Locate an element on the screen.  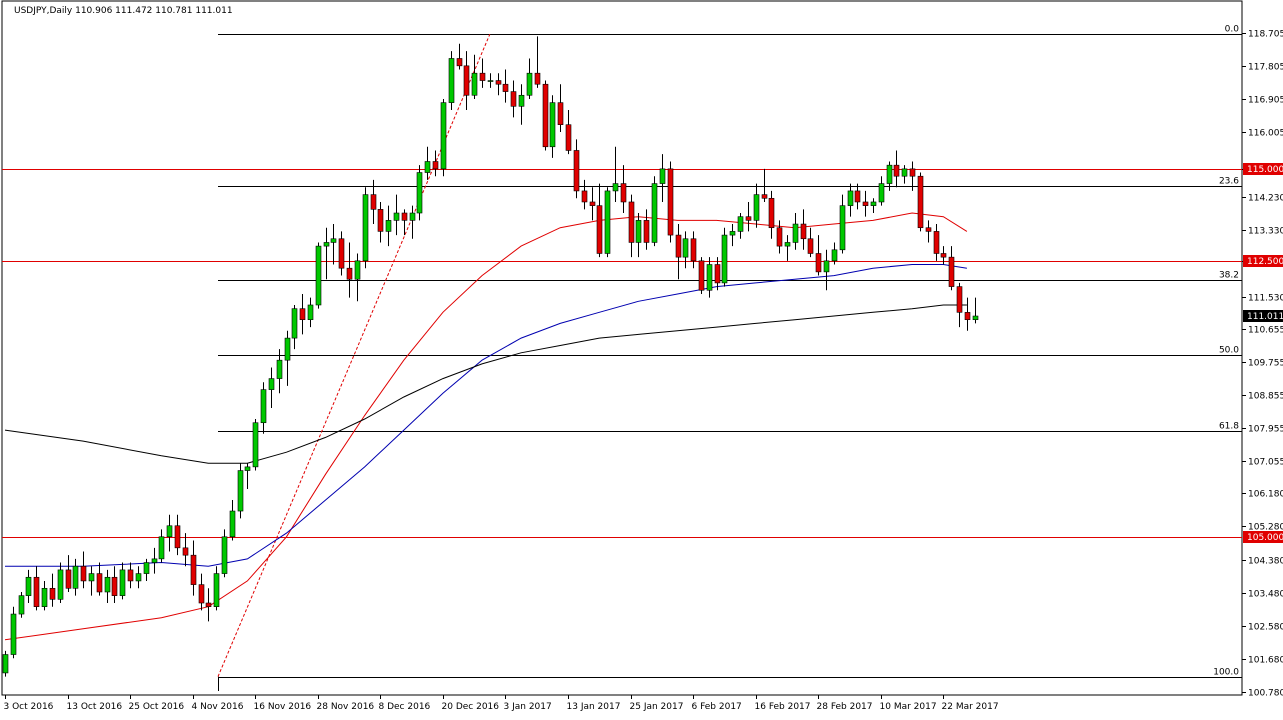
time-tick-label: 16 Feb 2017 is located at coordinates (783, 707).